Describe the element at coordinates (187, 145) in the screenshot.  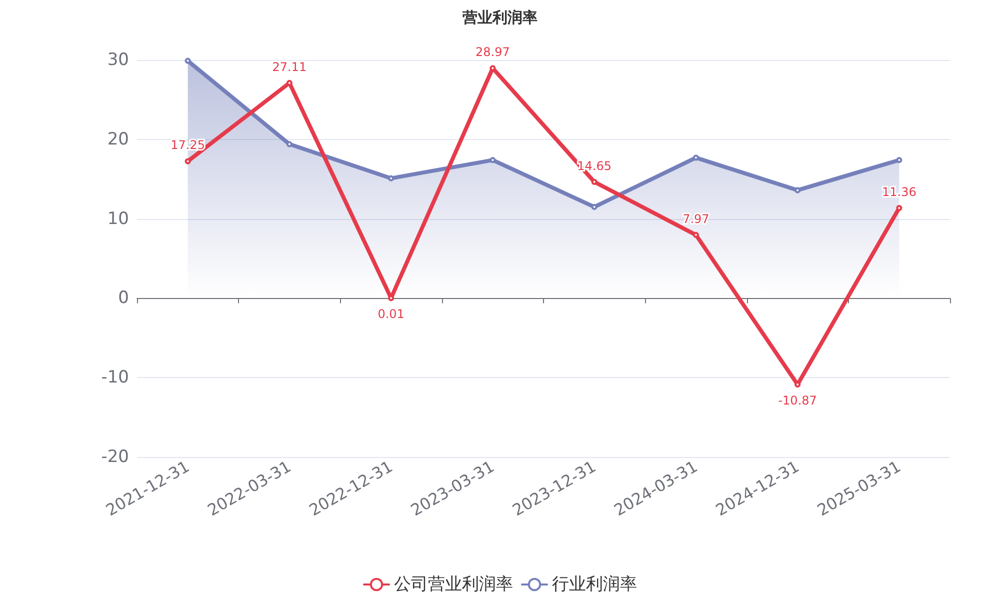
I see `data-label: 17.25` at that location.